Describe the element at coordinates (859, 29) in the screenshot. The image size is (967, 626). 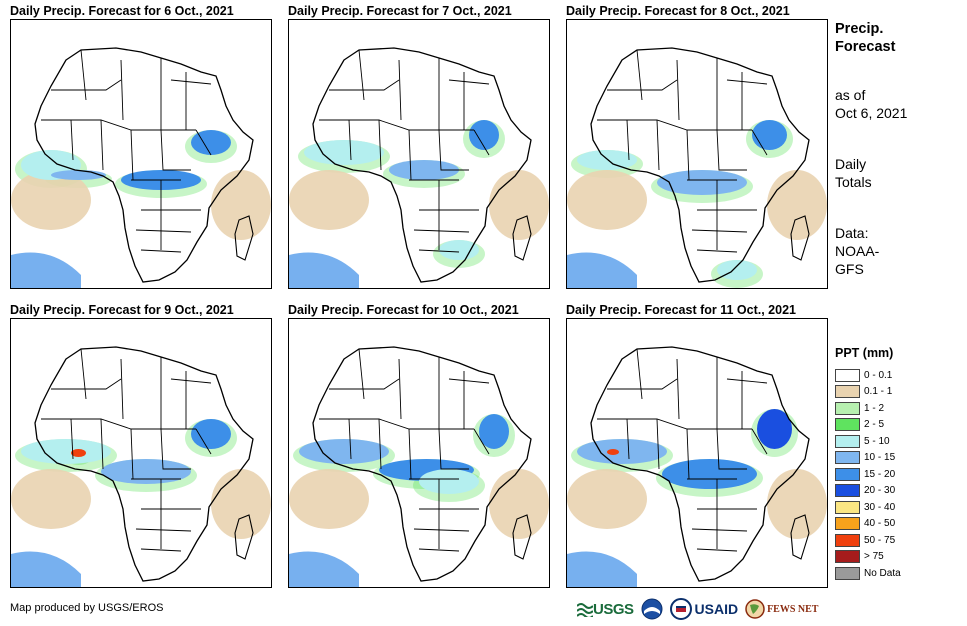
I see `side-title-1: Precip.` at that location.